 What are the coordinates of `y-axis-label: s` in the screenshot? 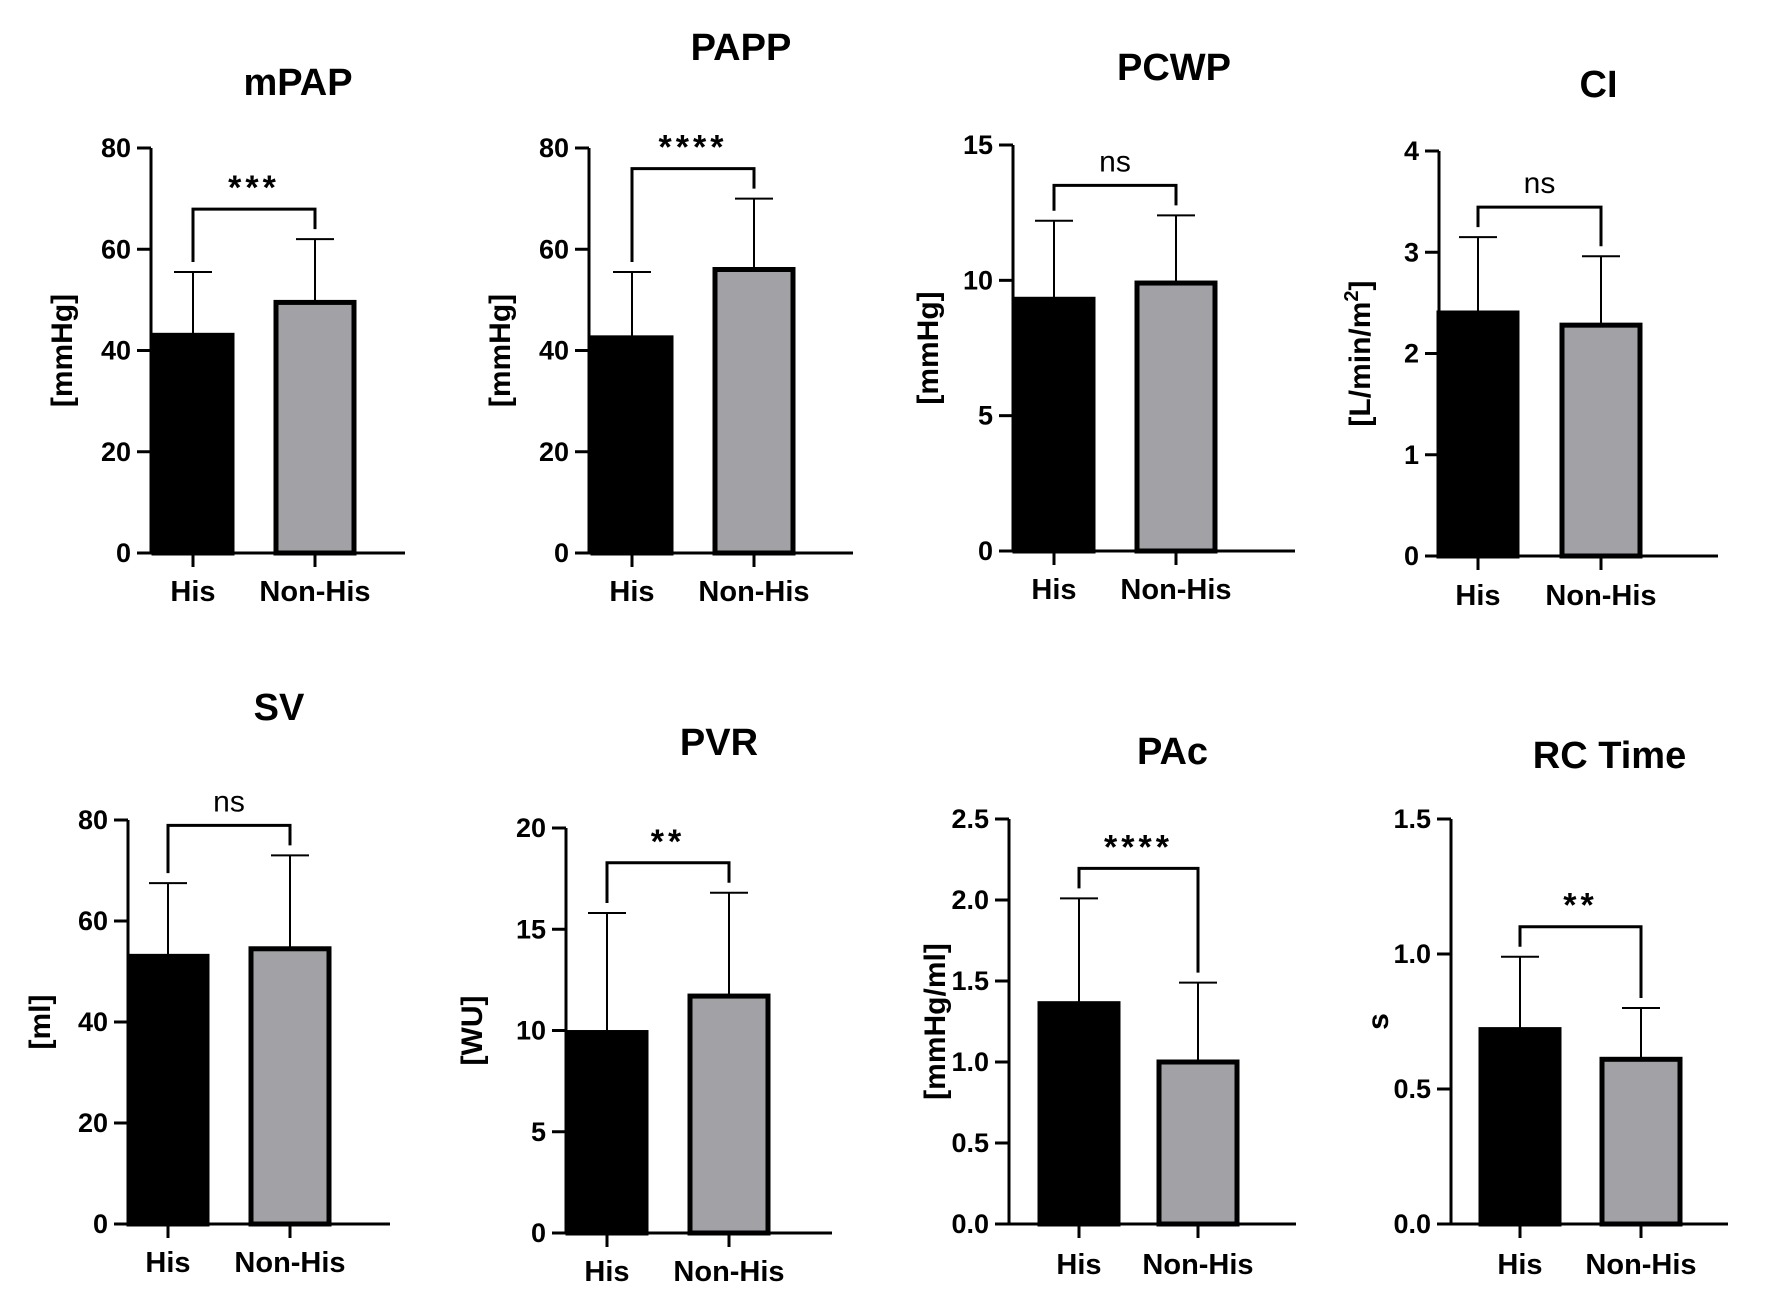 It's located at (1378, 1021).